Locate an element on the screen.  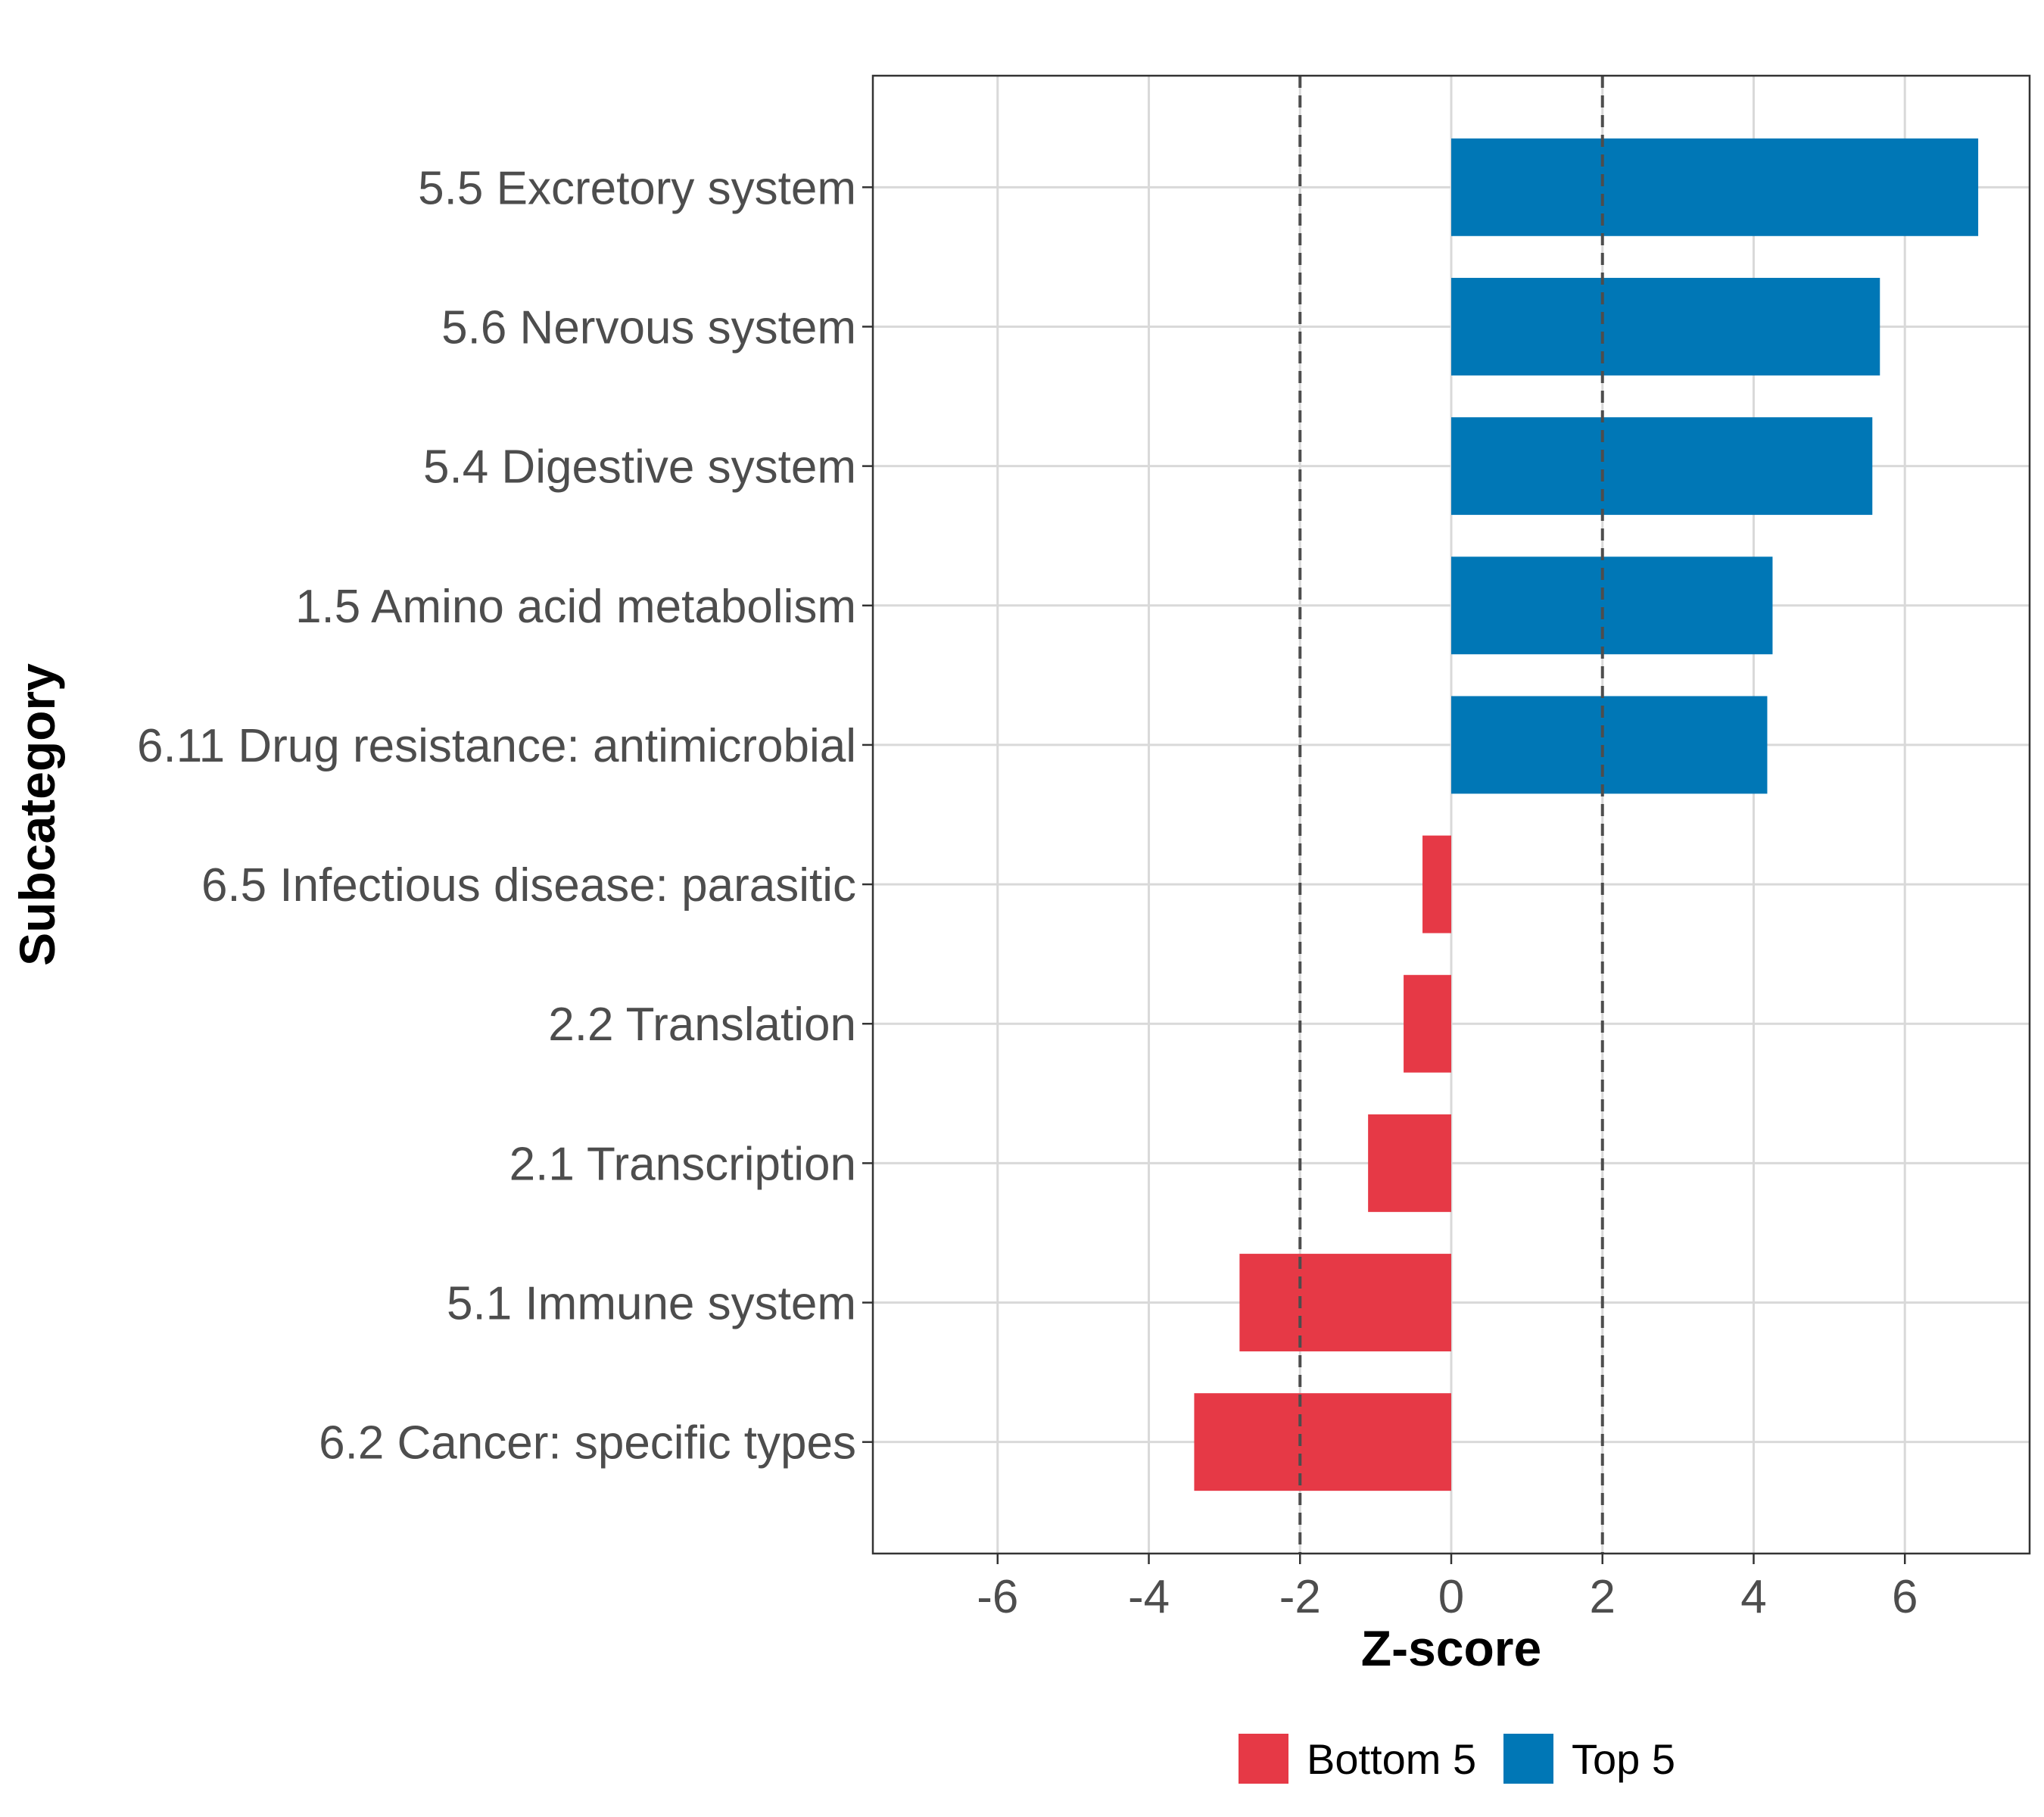
category-label: 6.5 Infectious disease: parasitic is located at coordinates (528, 885).